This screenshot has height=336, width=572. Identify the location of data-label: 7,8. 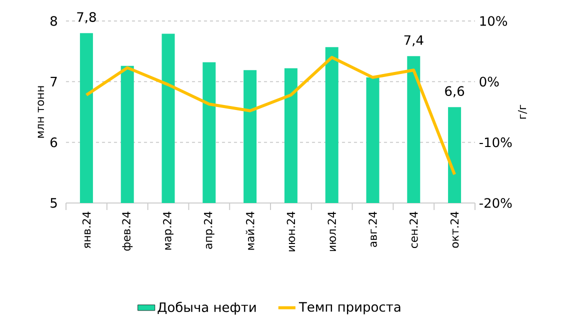
(86, 18).